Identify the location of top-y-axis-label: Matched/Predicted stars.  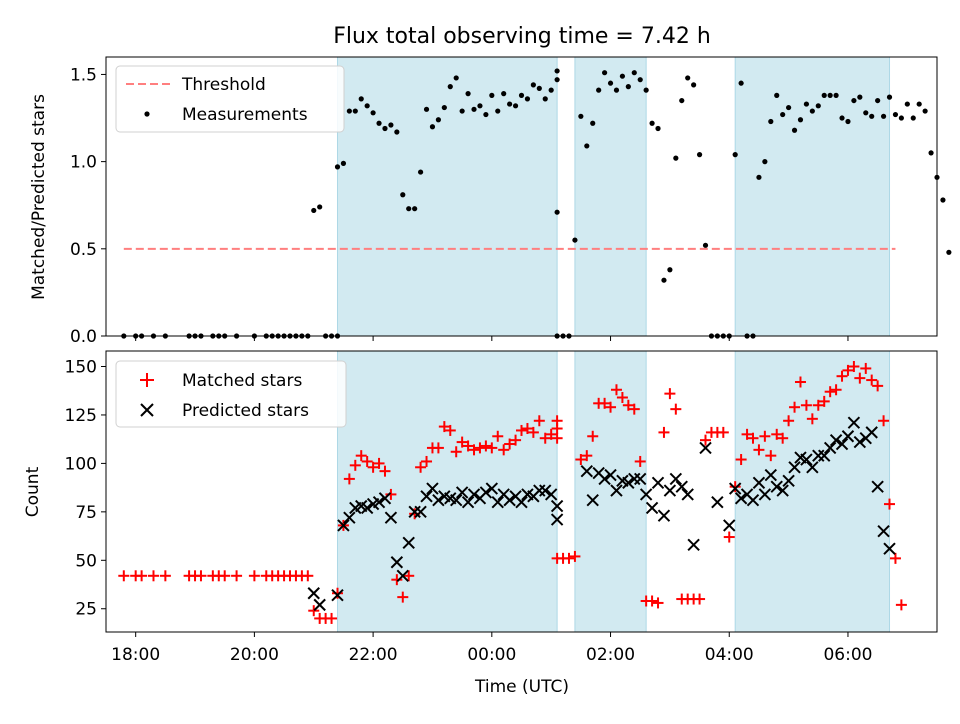
(39, 197).